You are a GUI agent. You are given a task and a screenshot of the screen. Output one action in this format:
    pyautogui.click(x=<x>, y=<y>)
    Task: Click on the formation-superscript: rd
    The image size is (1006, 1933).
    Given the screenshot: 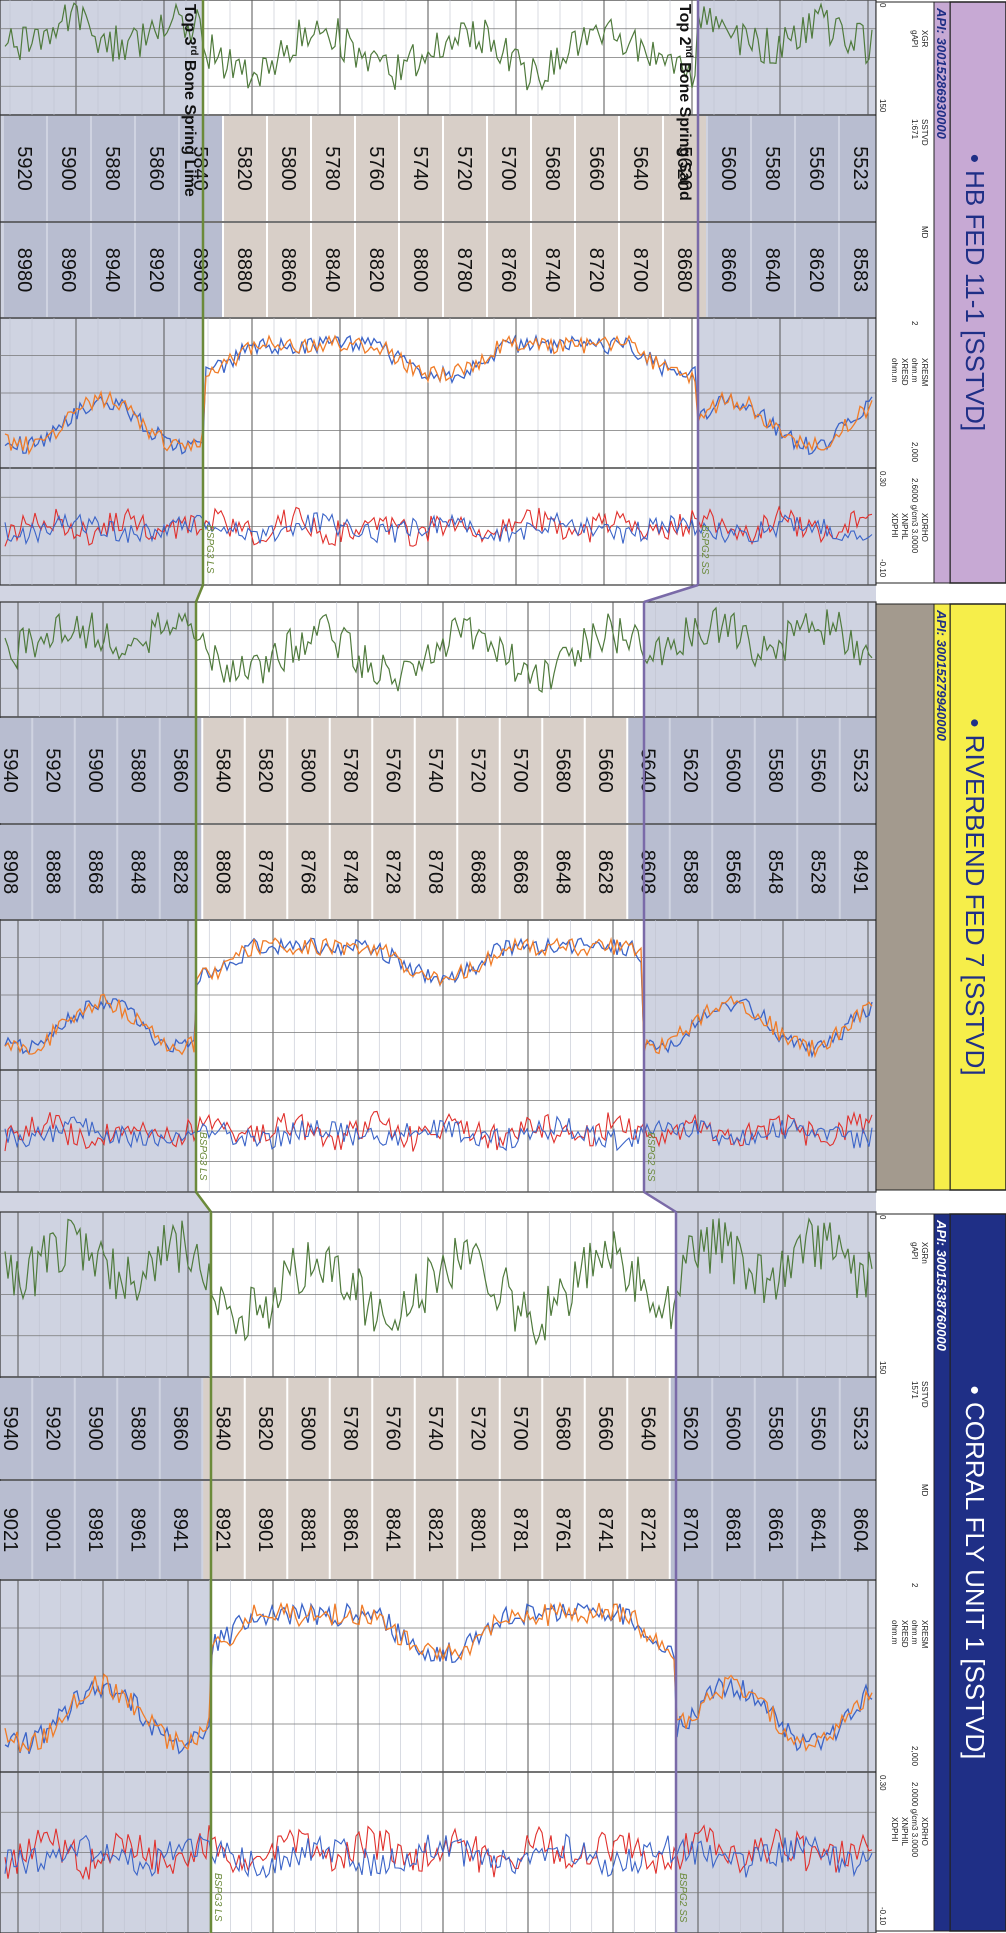 What is the action you would take?
    pyautogui.click(x=193, y=50)
    